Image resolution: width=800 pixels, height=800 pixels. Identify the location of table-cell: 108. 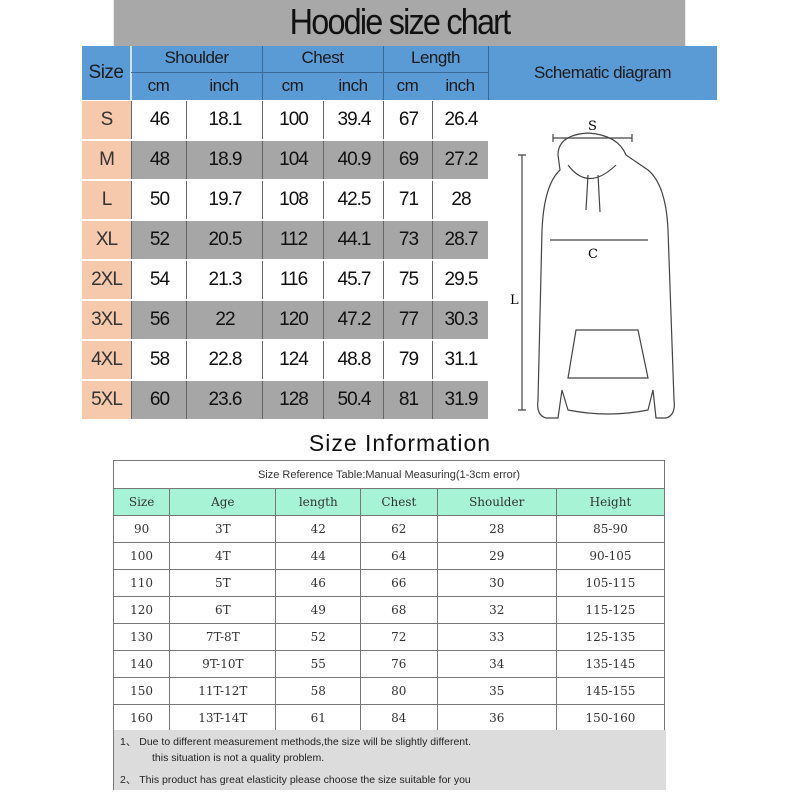
(293, 200).